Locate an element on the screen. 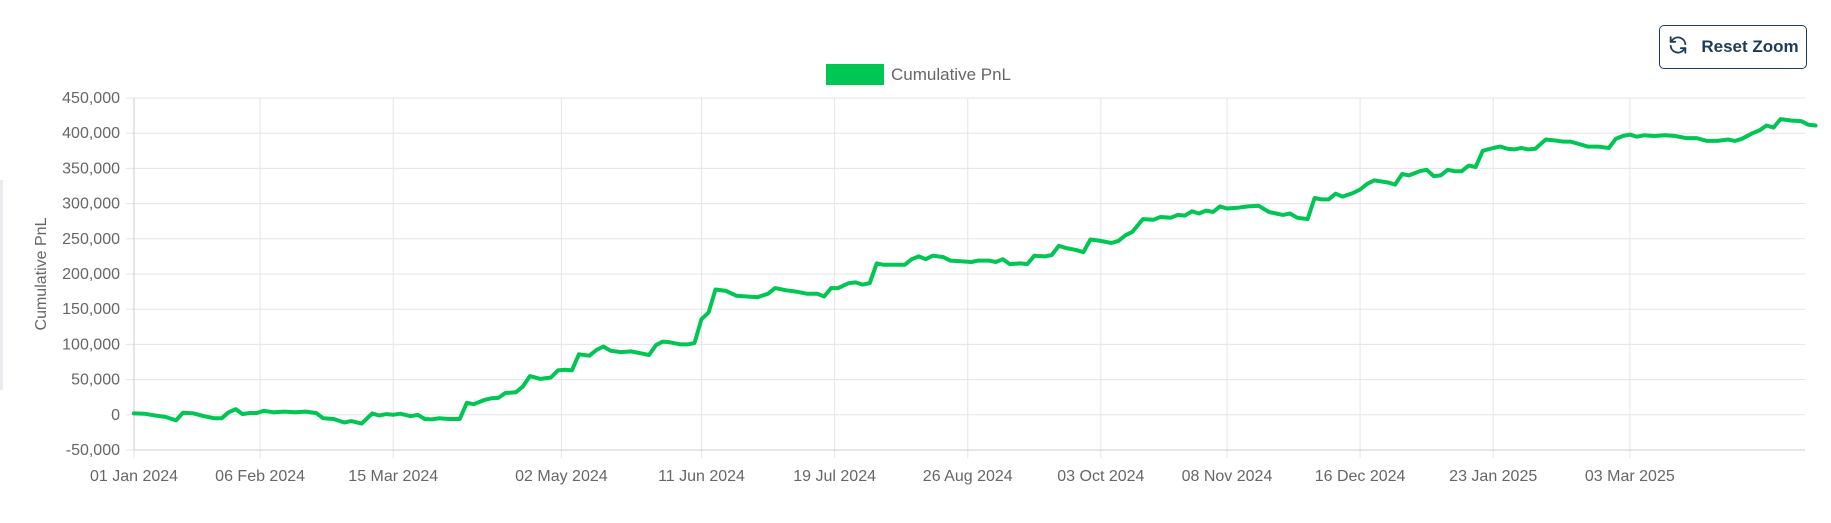 The image size is (1831, 523). x-tick-label: 03 Oct 2024 is located at coordinates (1100, 476).